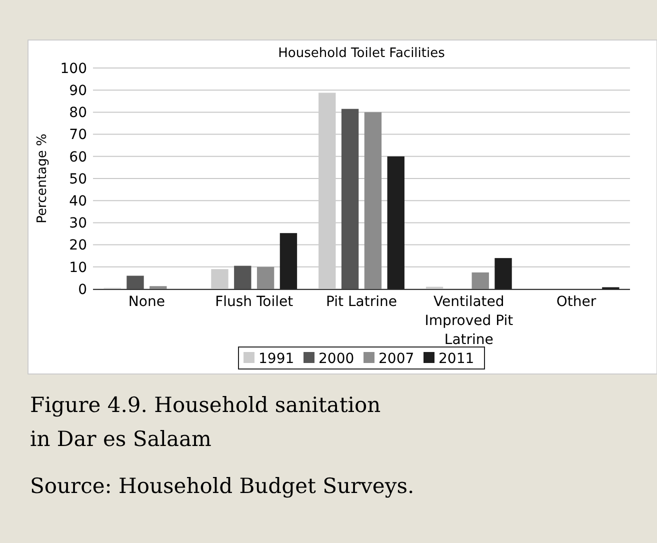 This screenshot has height=543, width=657. Describe the element at coordinates (78, 246) in the screenshot. I see `y-tick-label: 20` at that location.